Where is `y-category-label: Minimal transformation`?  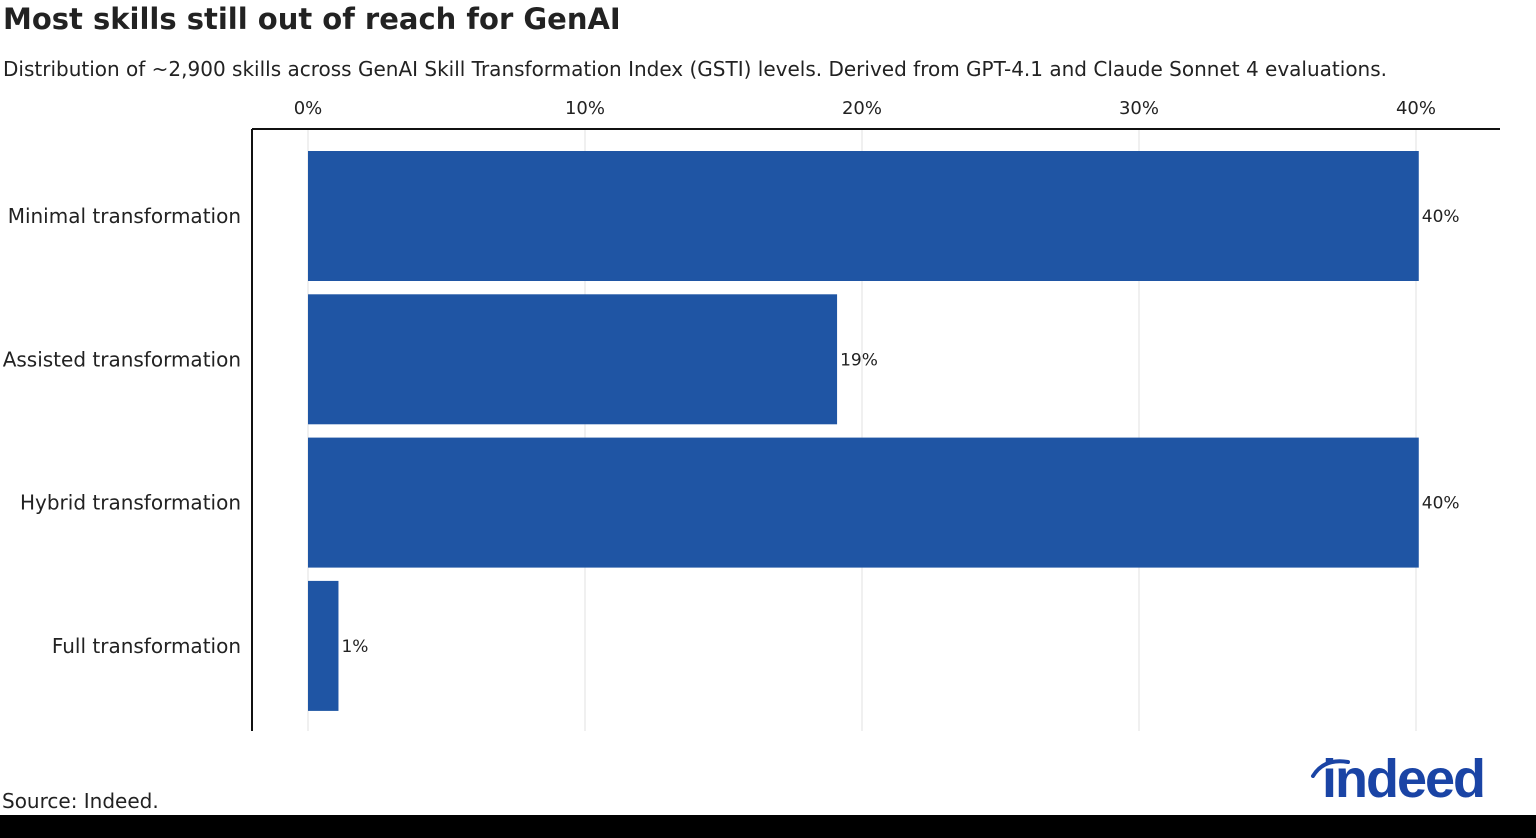 y-category-label: Minimal transformation is located at coordinates (124, 216).